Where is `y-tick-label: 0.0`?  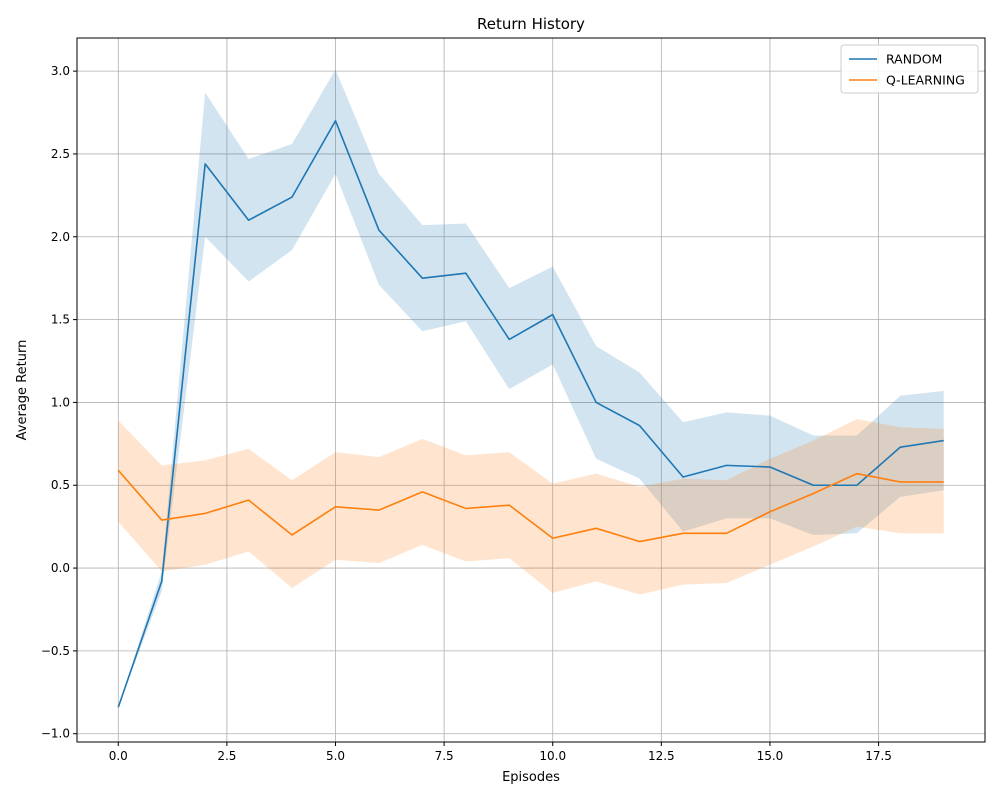 y-tick-label: 0.0 is located at coordinates (60, 568).